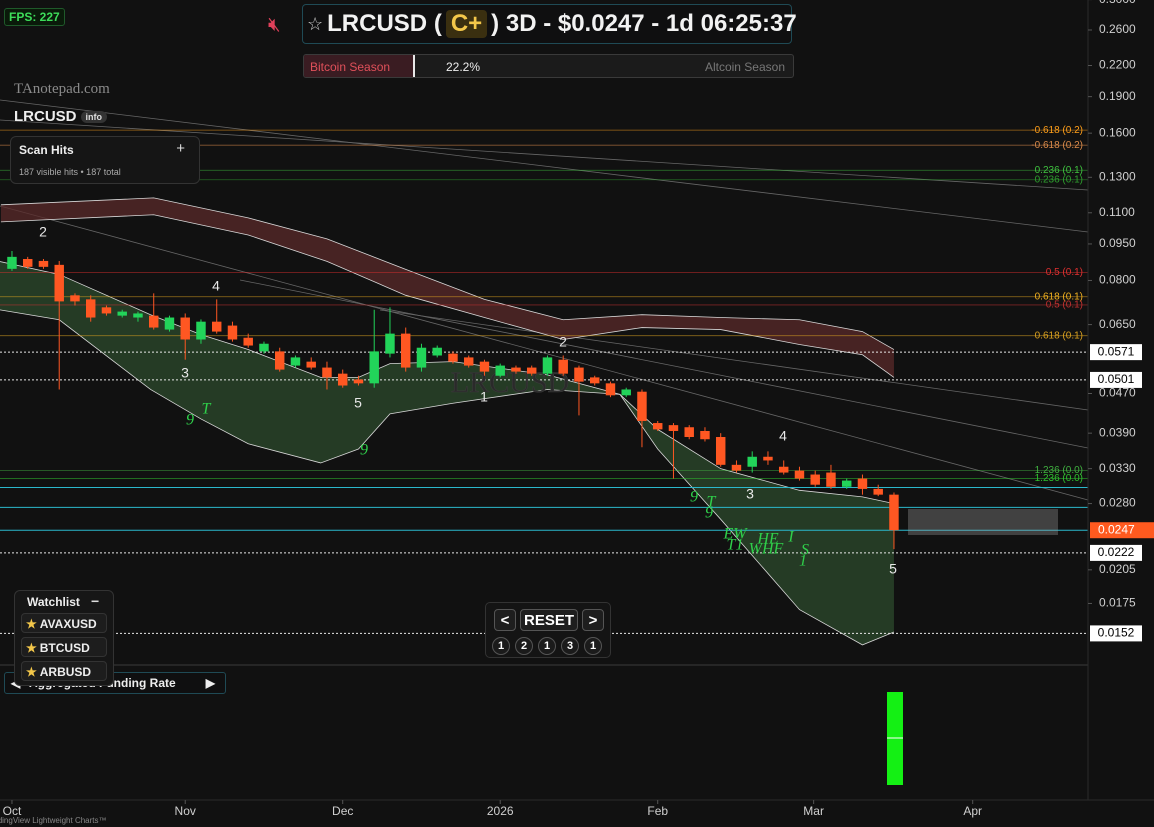 This screenshot has height=827, width=1154. What do you see at coordinates (210, 683) in the screenshot?
I see `pane-next: ▶` at bounding box center [210, 683].